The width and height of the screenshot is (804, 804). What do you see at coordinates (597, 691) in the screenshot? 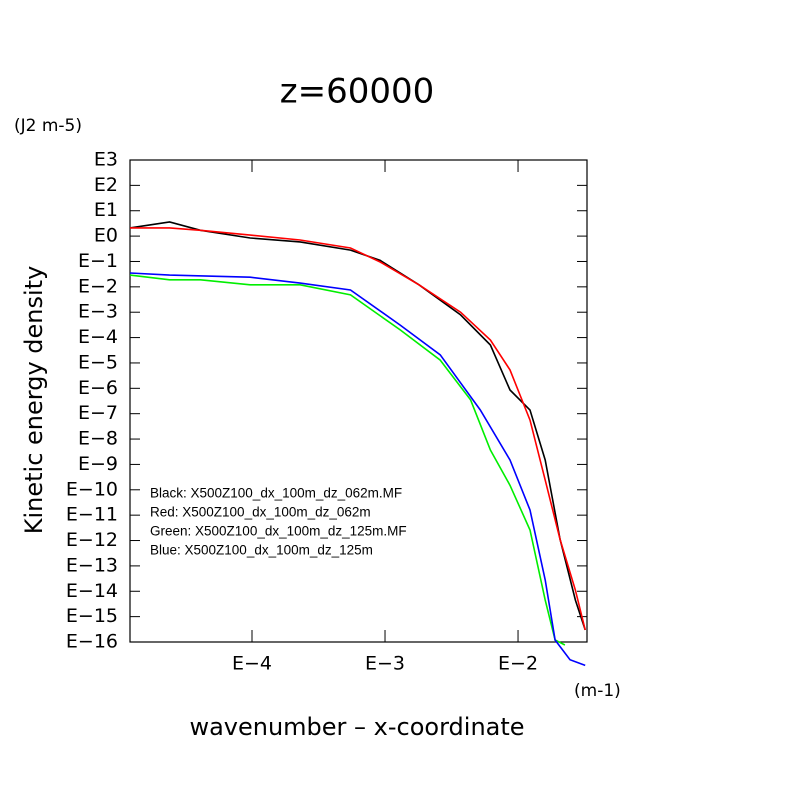
I see `x-unit: (m-1)` at bounding box center [597, 691].